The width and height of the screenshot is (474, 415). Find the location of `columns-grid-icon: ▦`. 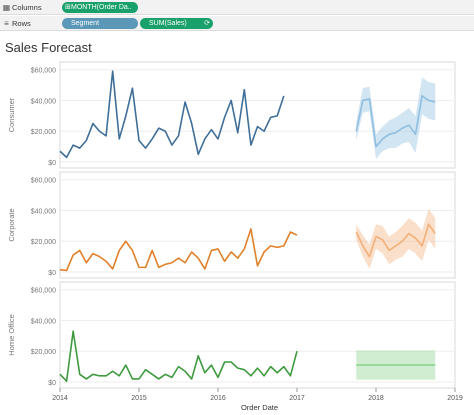

columns-grid-icon: ▦ is located at coordinates (6, 7).